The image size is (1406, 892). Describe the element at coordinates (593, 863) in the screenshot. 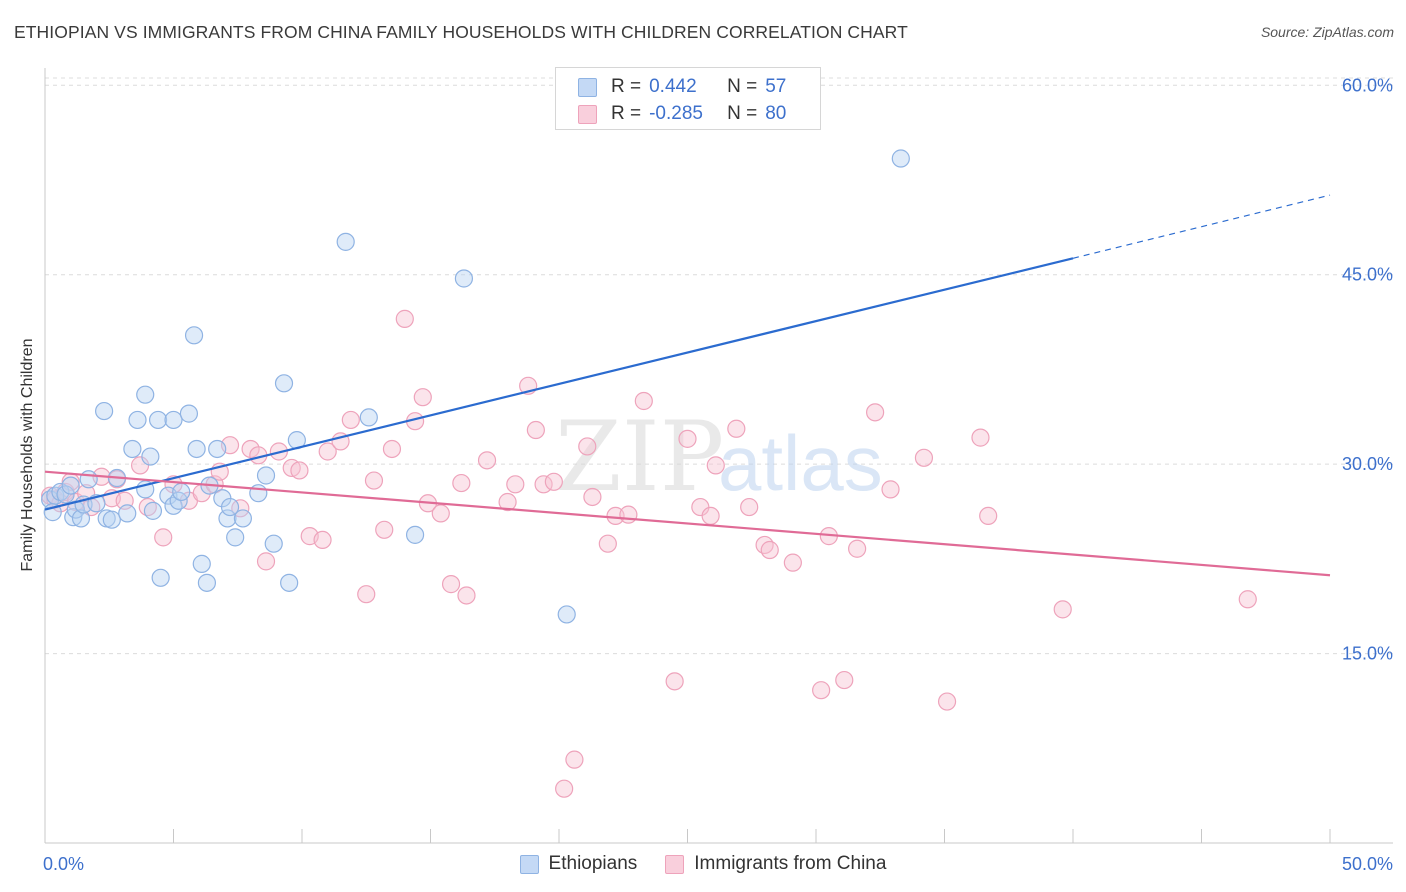

I see `legend-label: Ethiopians` at that location.